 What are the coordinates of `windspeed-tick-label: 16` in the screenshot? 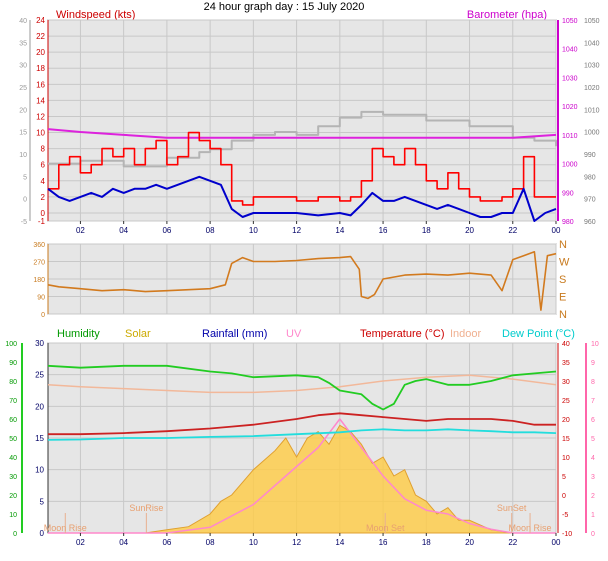 It's located at (40, 84).